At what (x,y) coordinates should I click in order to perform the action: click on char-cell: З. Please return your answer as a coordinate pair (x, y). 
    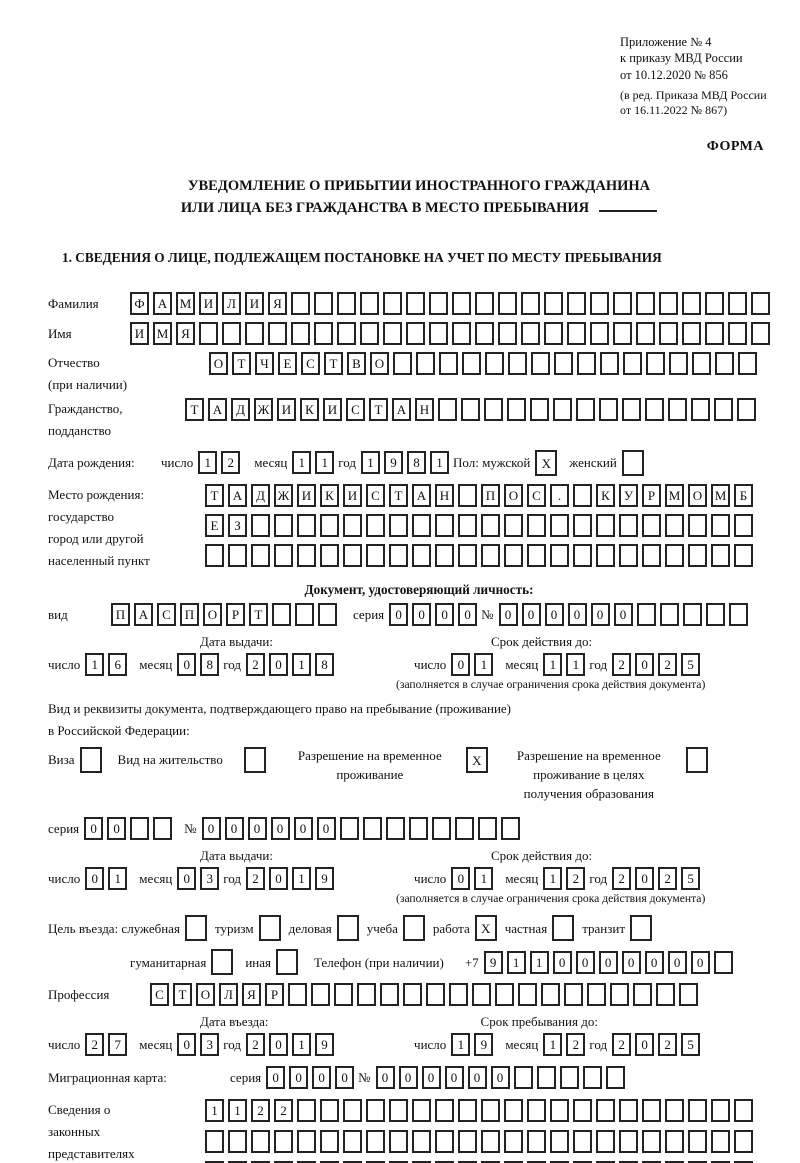
    Looking at the image, I should click on (237, 525).